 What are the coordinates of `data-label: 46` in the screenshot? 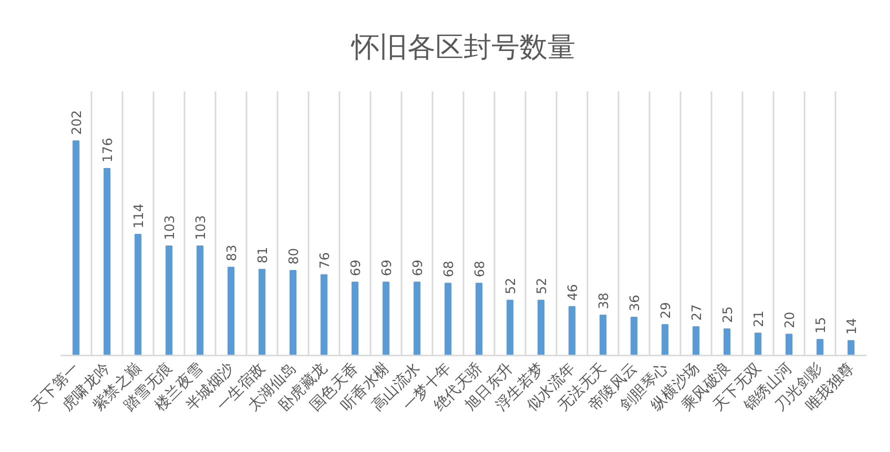 It's located at (573, 292).